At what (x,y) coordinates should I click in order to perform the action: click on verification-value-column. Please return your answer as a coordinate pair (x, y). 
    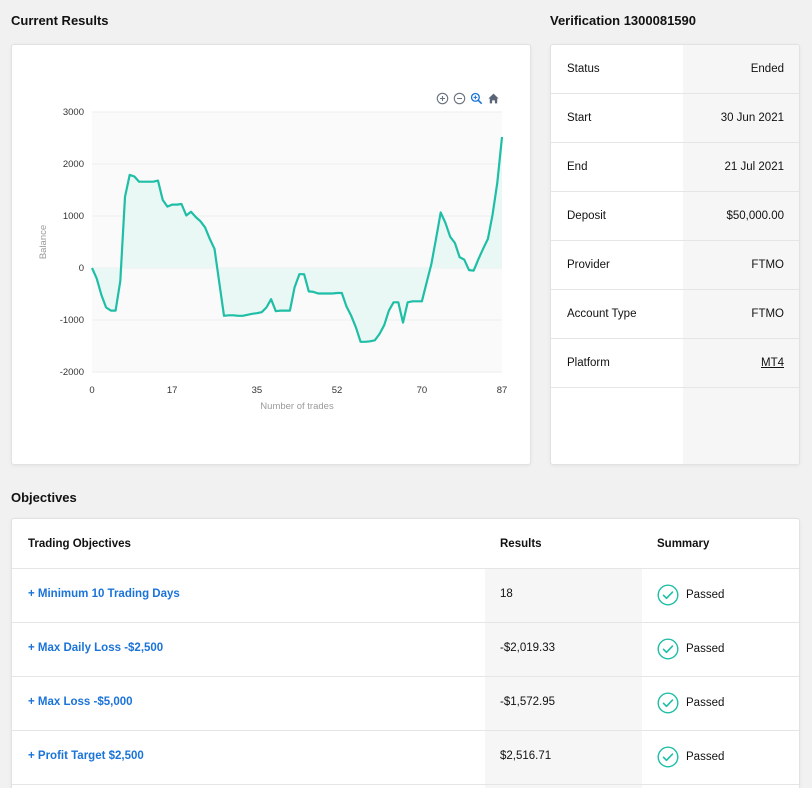
    Looking at the image, I should click on (741, 254).